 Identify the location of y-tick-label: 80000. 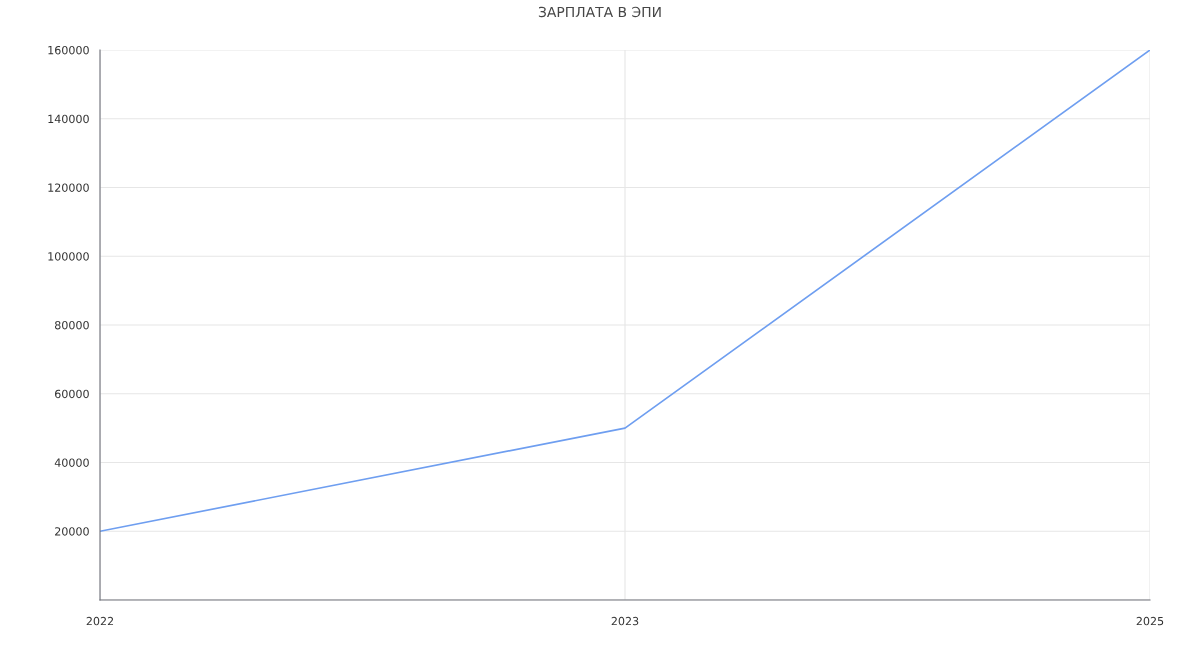
(71, 325).